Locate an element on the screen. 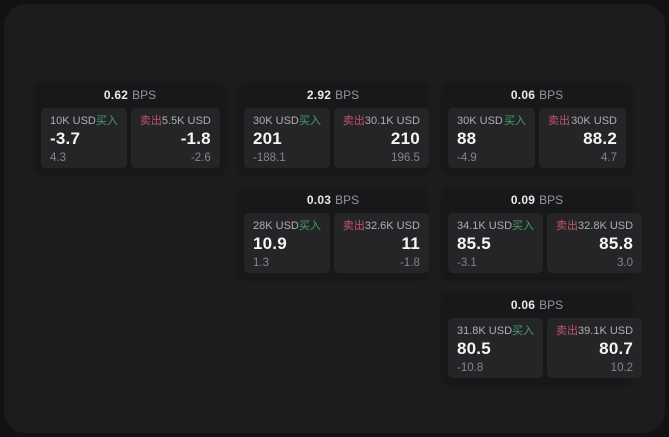 The height and width of the screenshot is (437, 669). buy-delta: -3.1 is located at coordinates (467, 263).